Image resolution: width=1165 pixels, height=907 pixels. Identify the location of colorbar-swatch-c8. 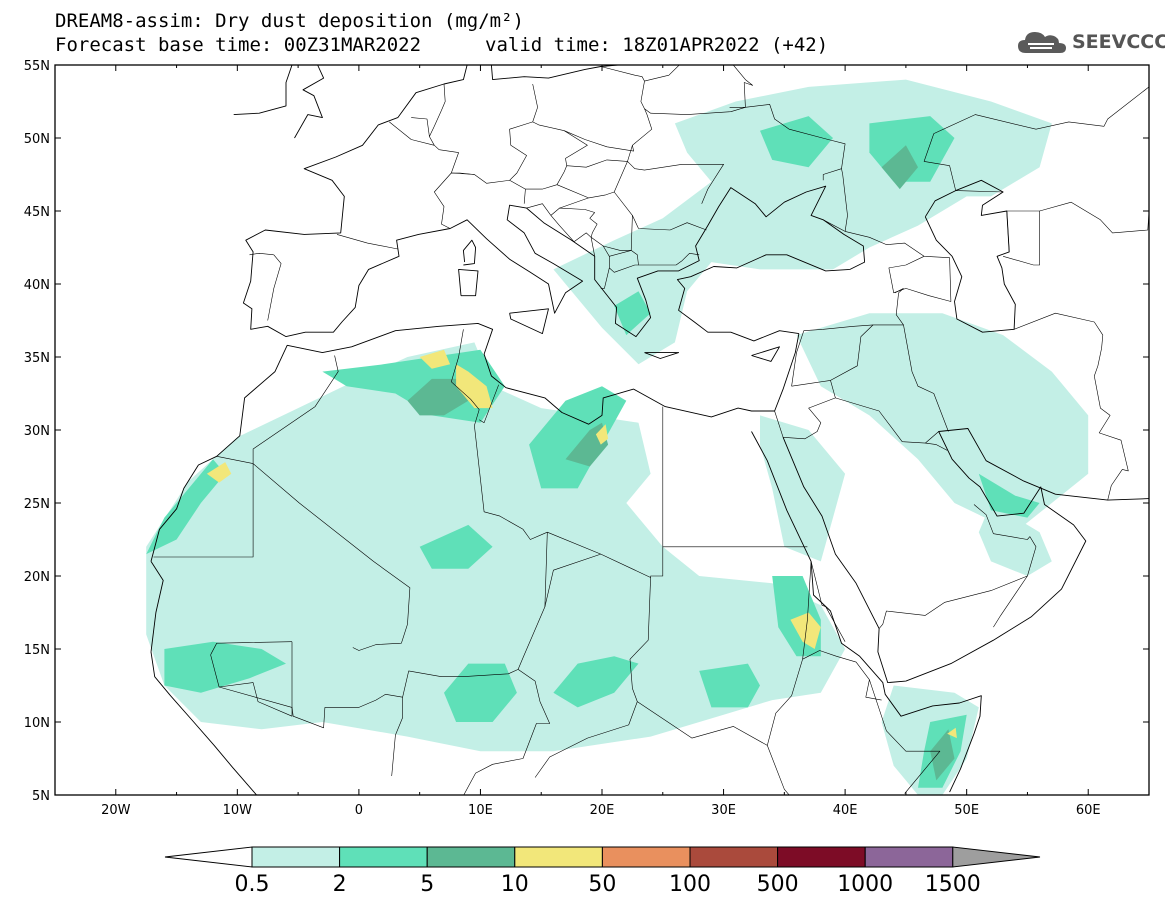
(909, 857).